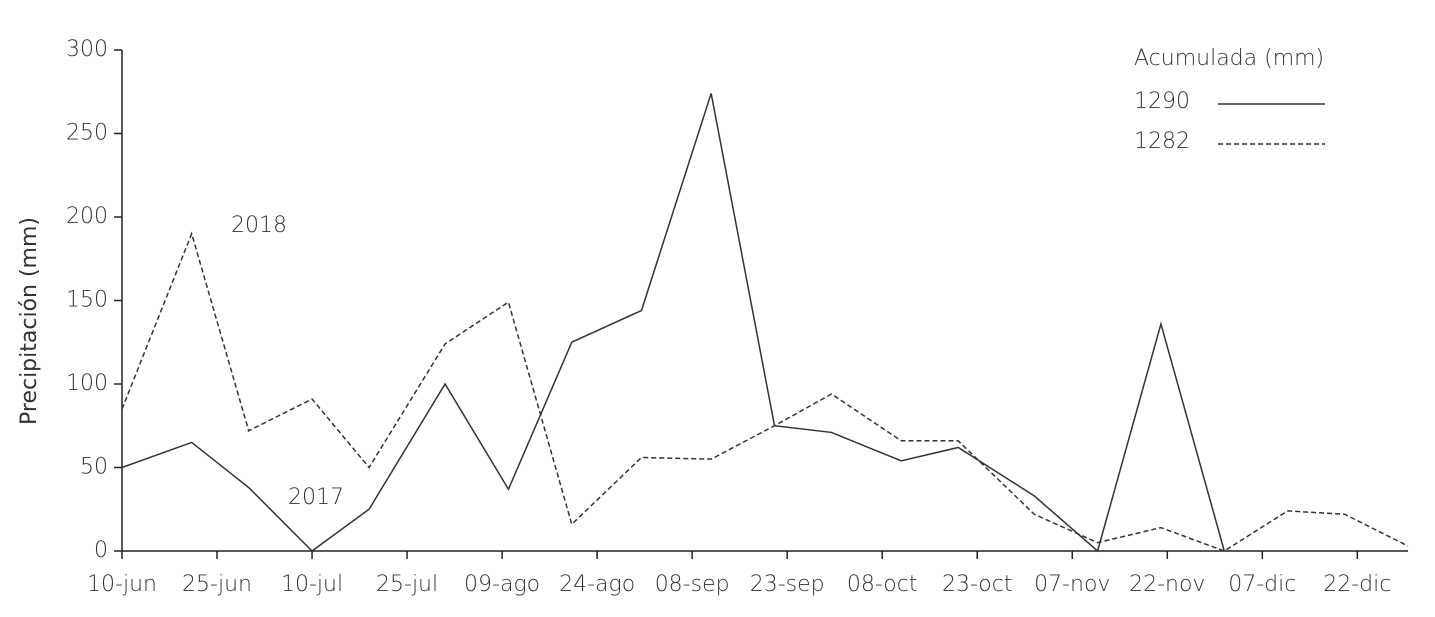 The width and height of the screenshot is (1435, 617). Describe the element at coordinates (882, 584) in the screenshot. I see `x-tick-label: 08-oct` at that location.